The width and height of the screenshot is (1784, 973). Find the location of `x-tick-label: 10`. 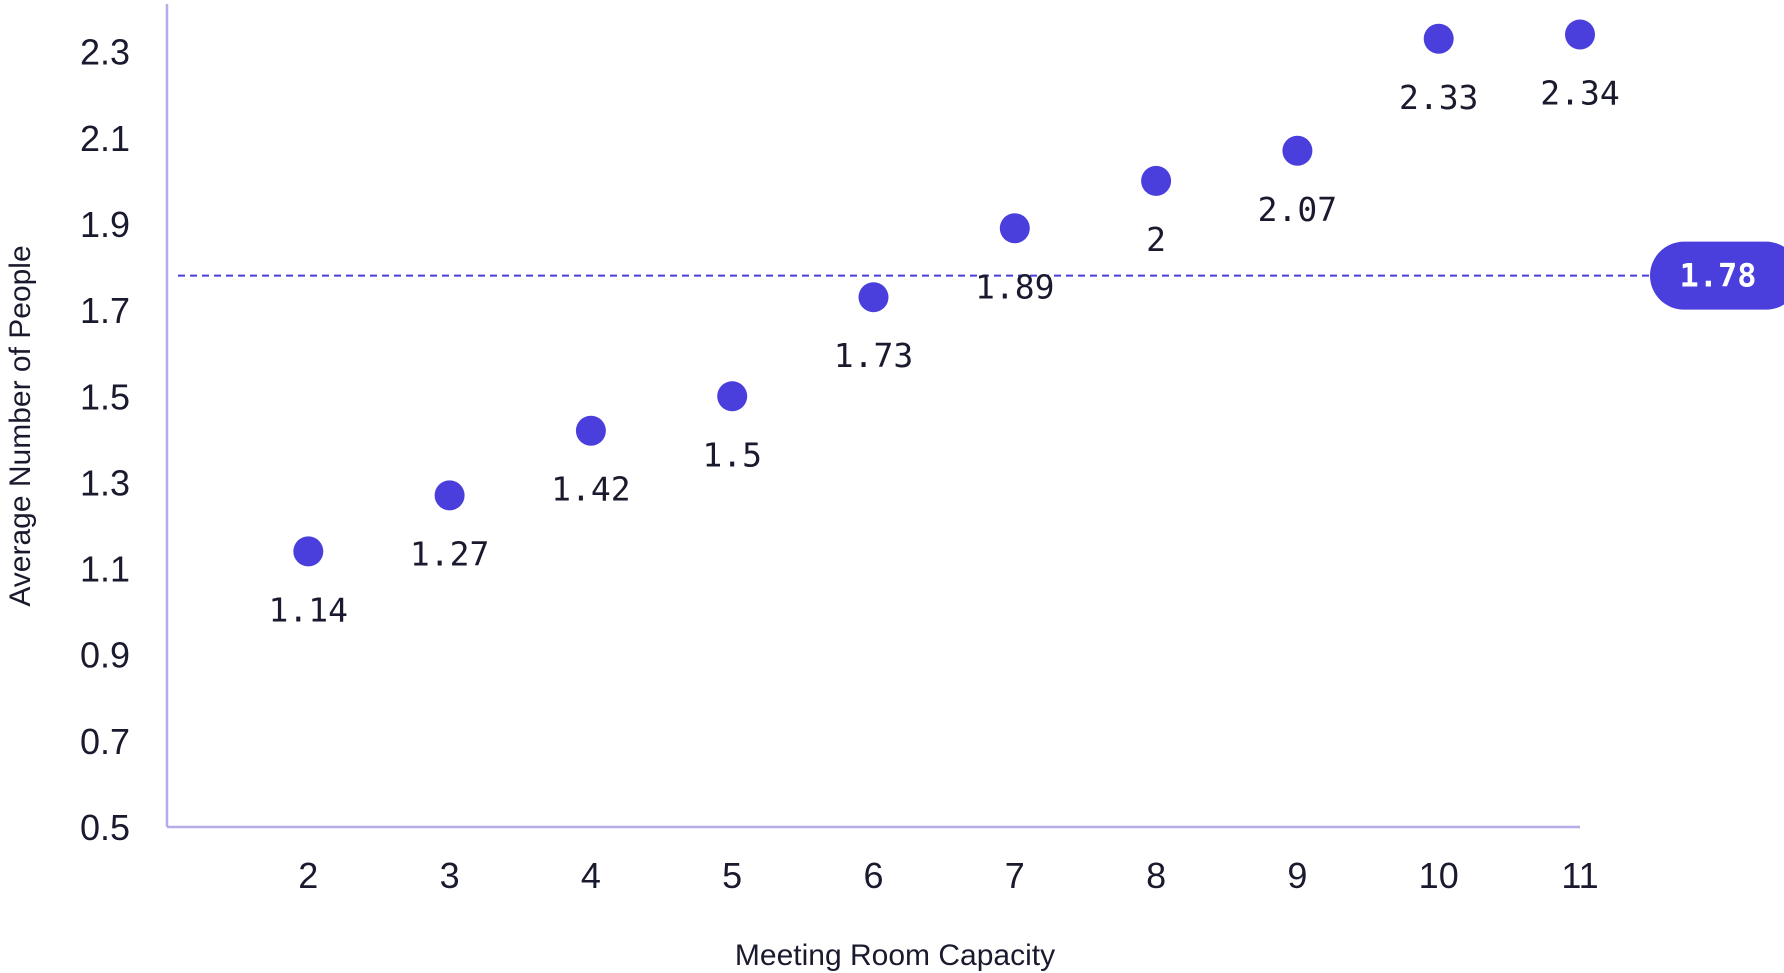

x-tick-label: 10 is located at coordinates (1439, 875).